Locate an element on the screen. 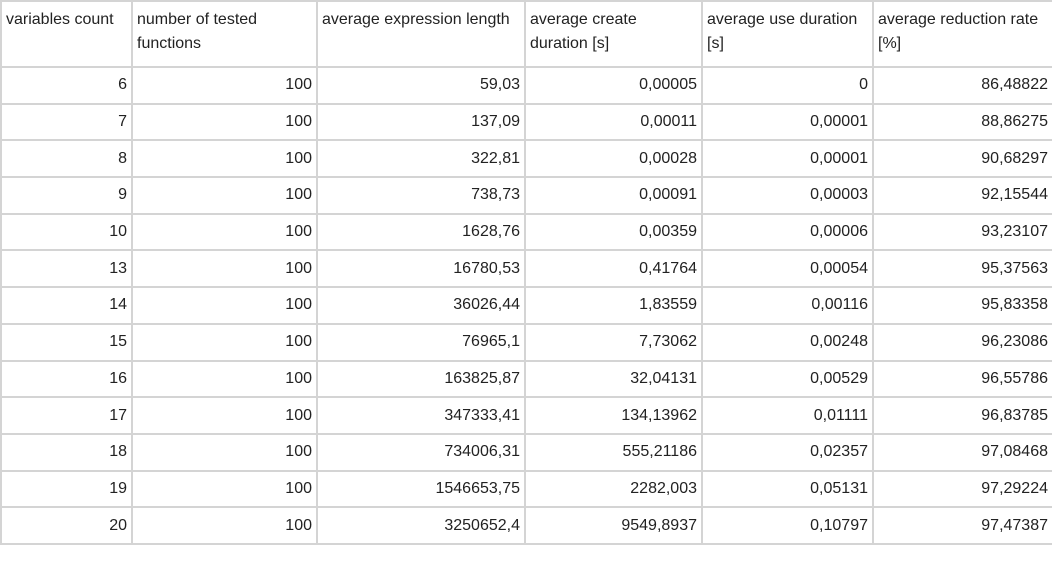  table-cell: 10 is located at coordinates (66, 232).